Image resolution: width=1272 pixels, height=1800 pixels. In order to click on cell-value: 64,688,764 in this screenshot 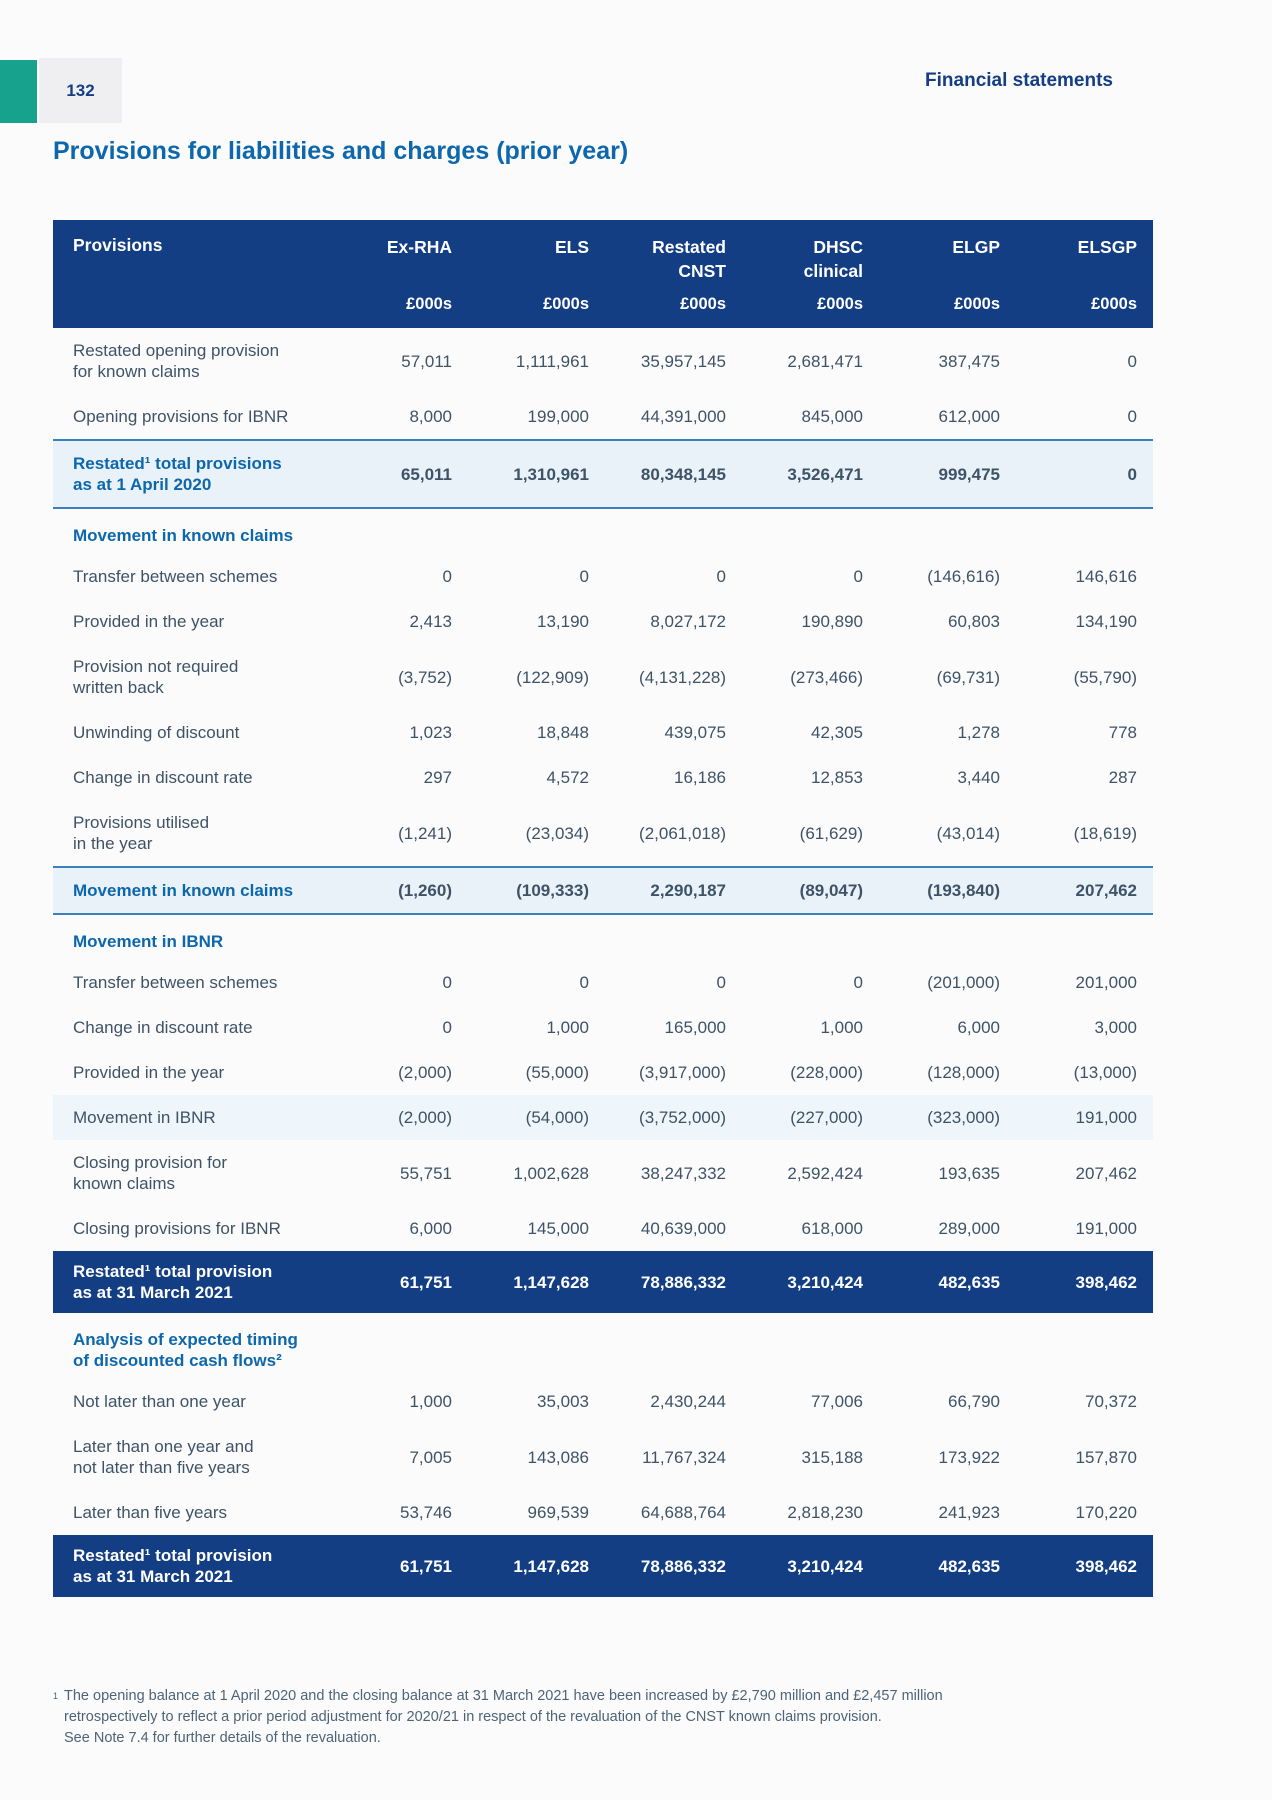, I will do `click(683, 1512)`.